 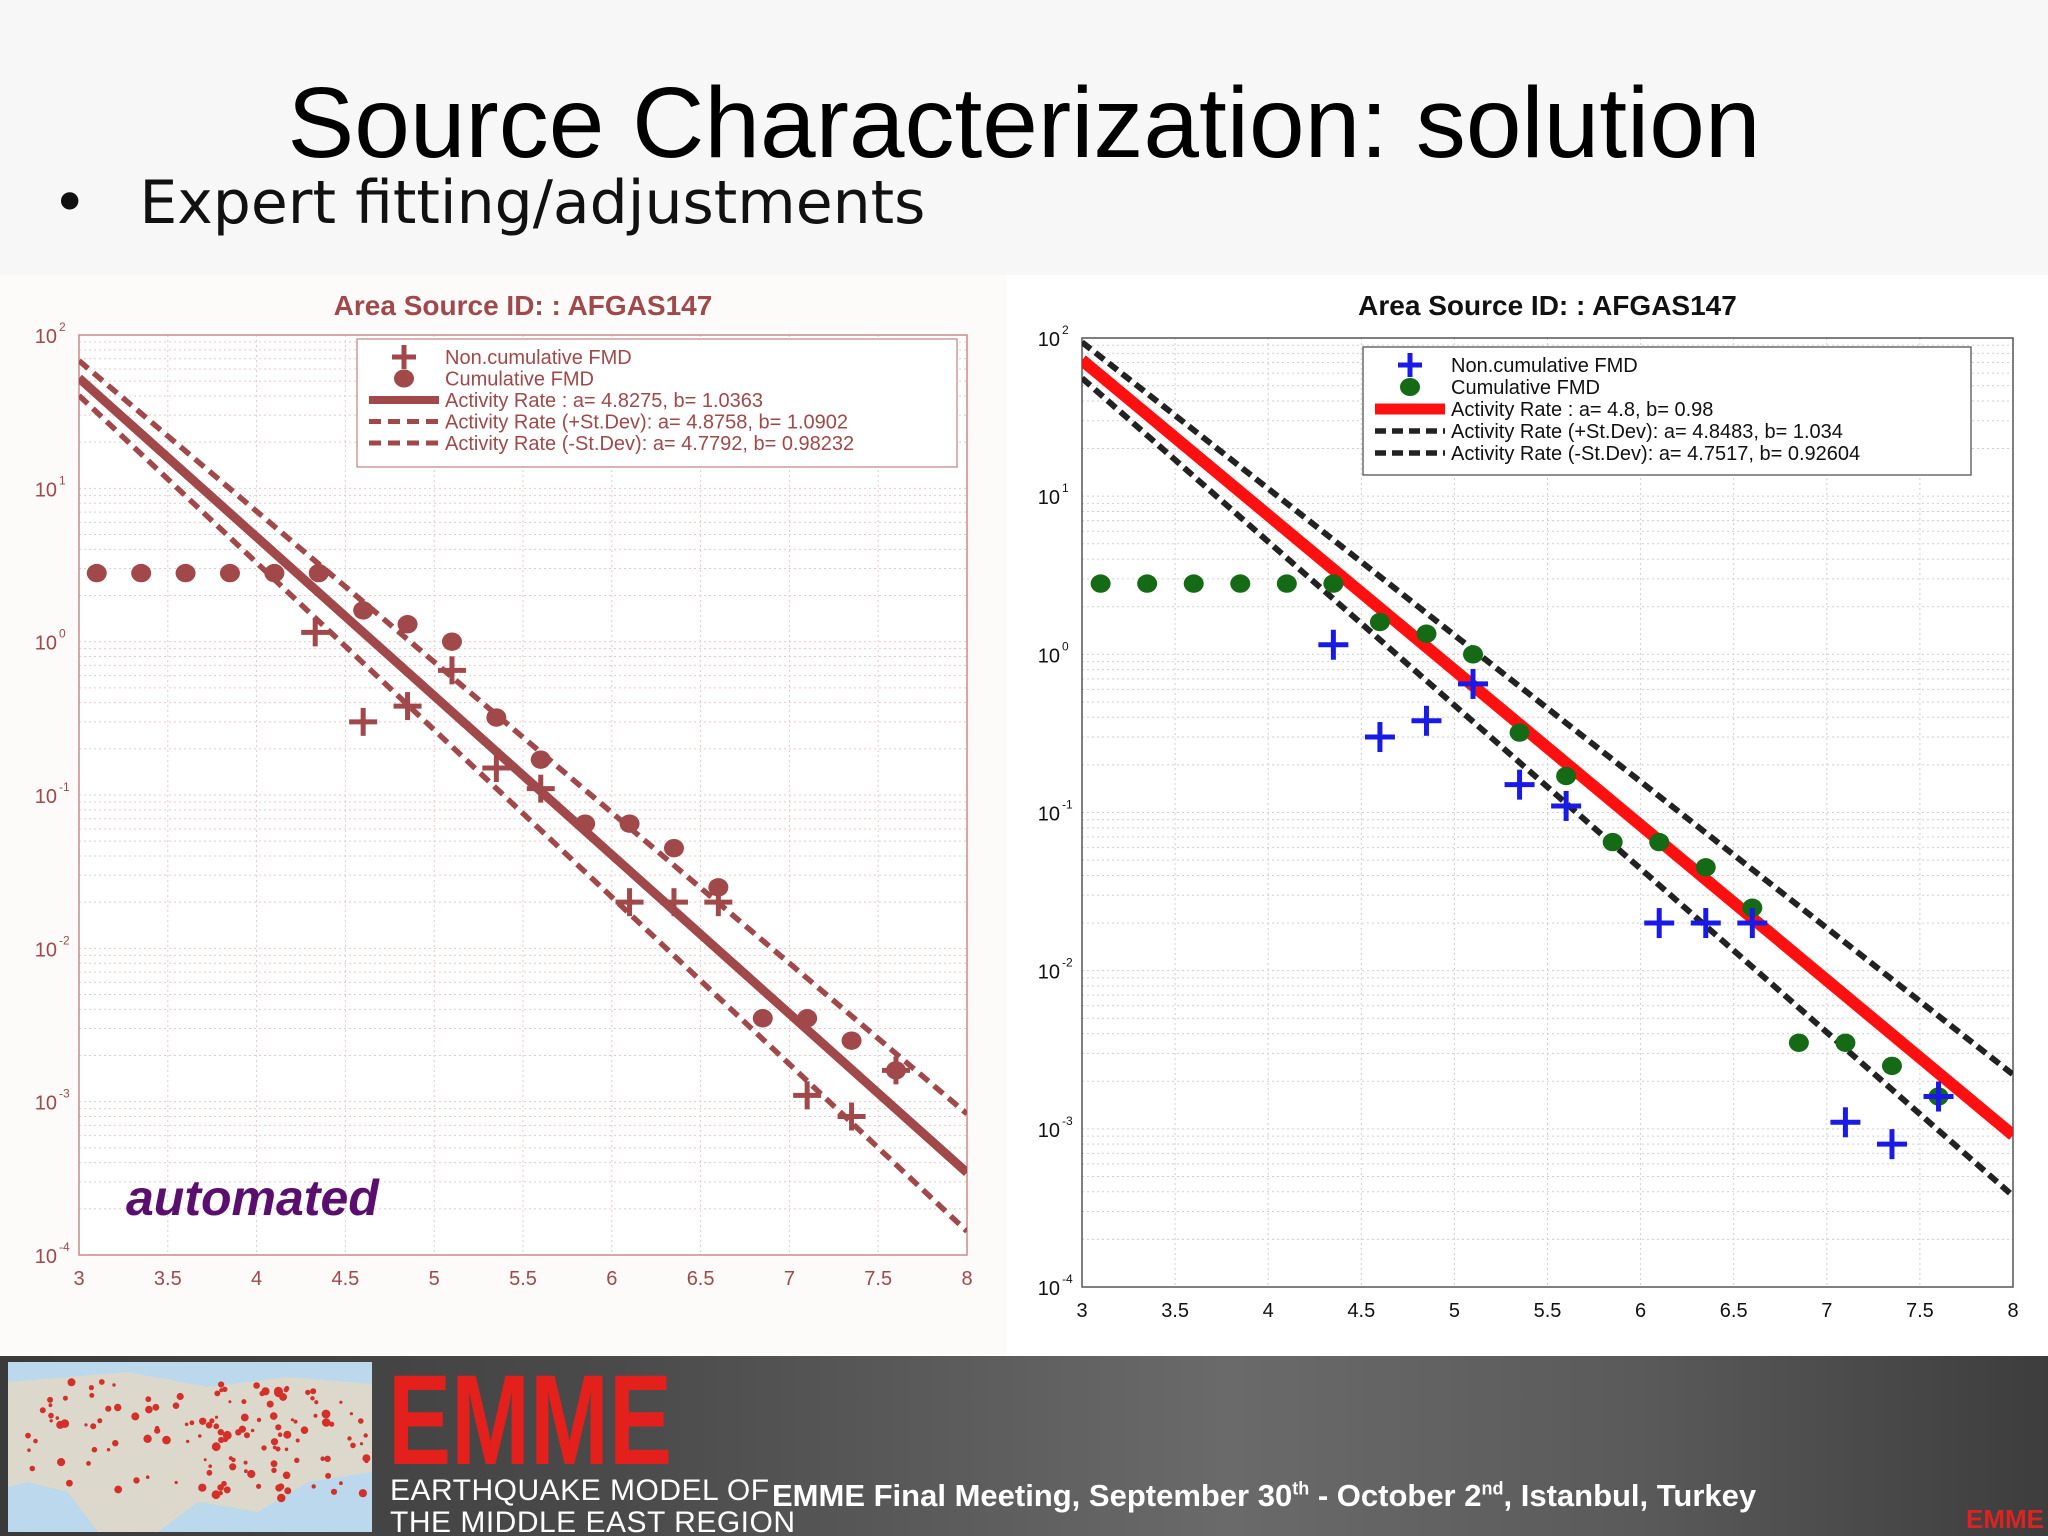 I want to click on x-tick-label: 5.5, so click(x=523, y=1279).